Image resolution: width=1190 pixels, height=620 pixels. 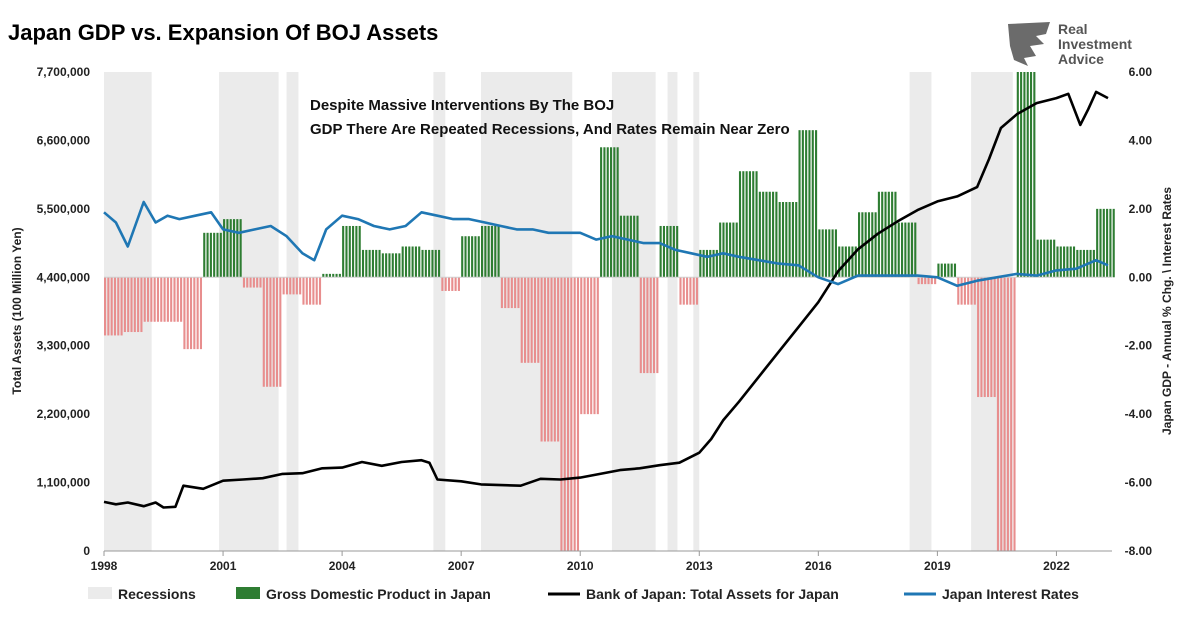 What do you see at coordinates (1141, 209) in the screenshot?
I see `y-right-tick-label: 2.00` at bounding box center [1141, 209].